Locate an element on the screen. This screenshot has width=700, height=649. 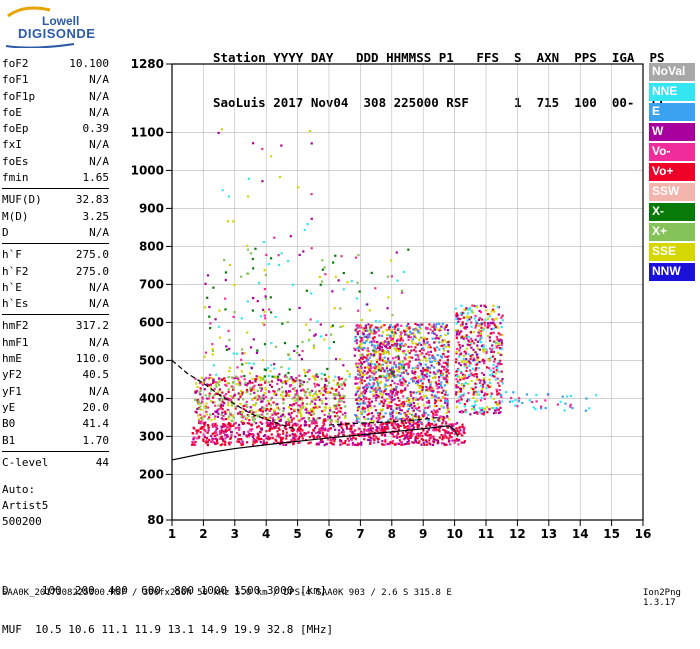
y-tick-label: 80 is located at coordinates (155, 520).